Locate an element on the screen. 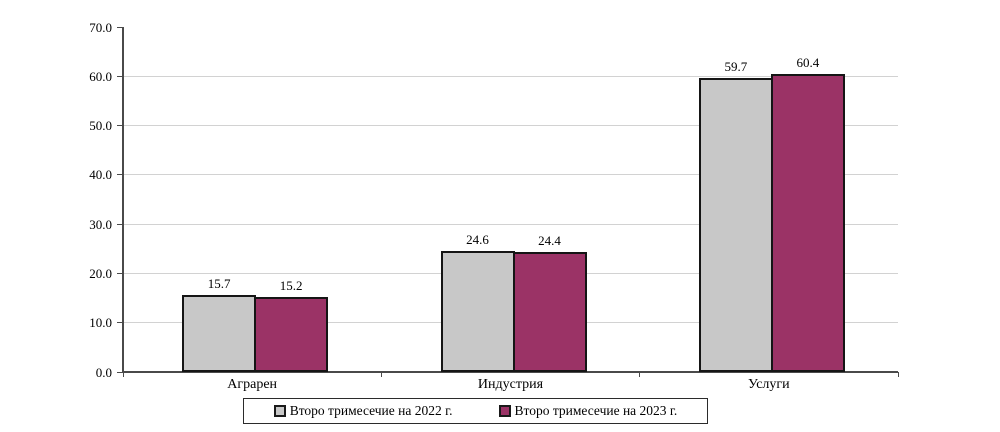 The height and width of the screenshot is (432, 1000). bar-value-label: 60.4 is located at coordinates (808, 63).